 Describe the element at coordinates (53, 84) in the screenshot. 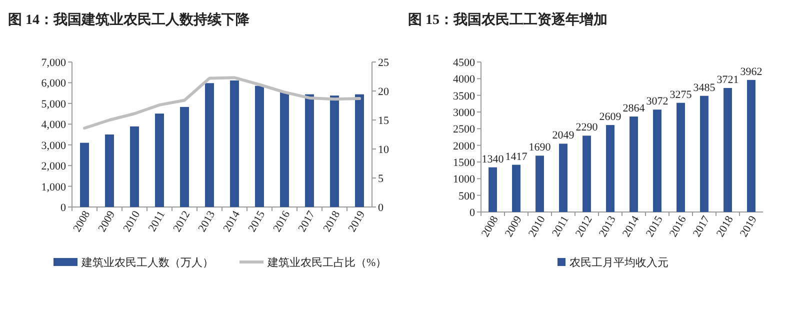

I see `y-tick-label: 6,000` at that location.